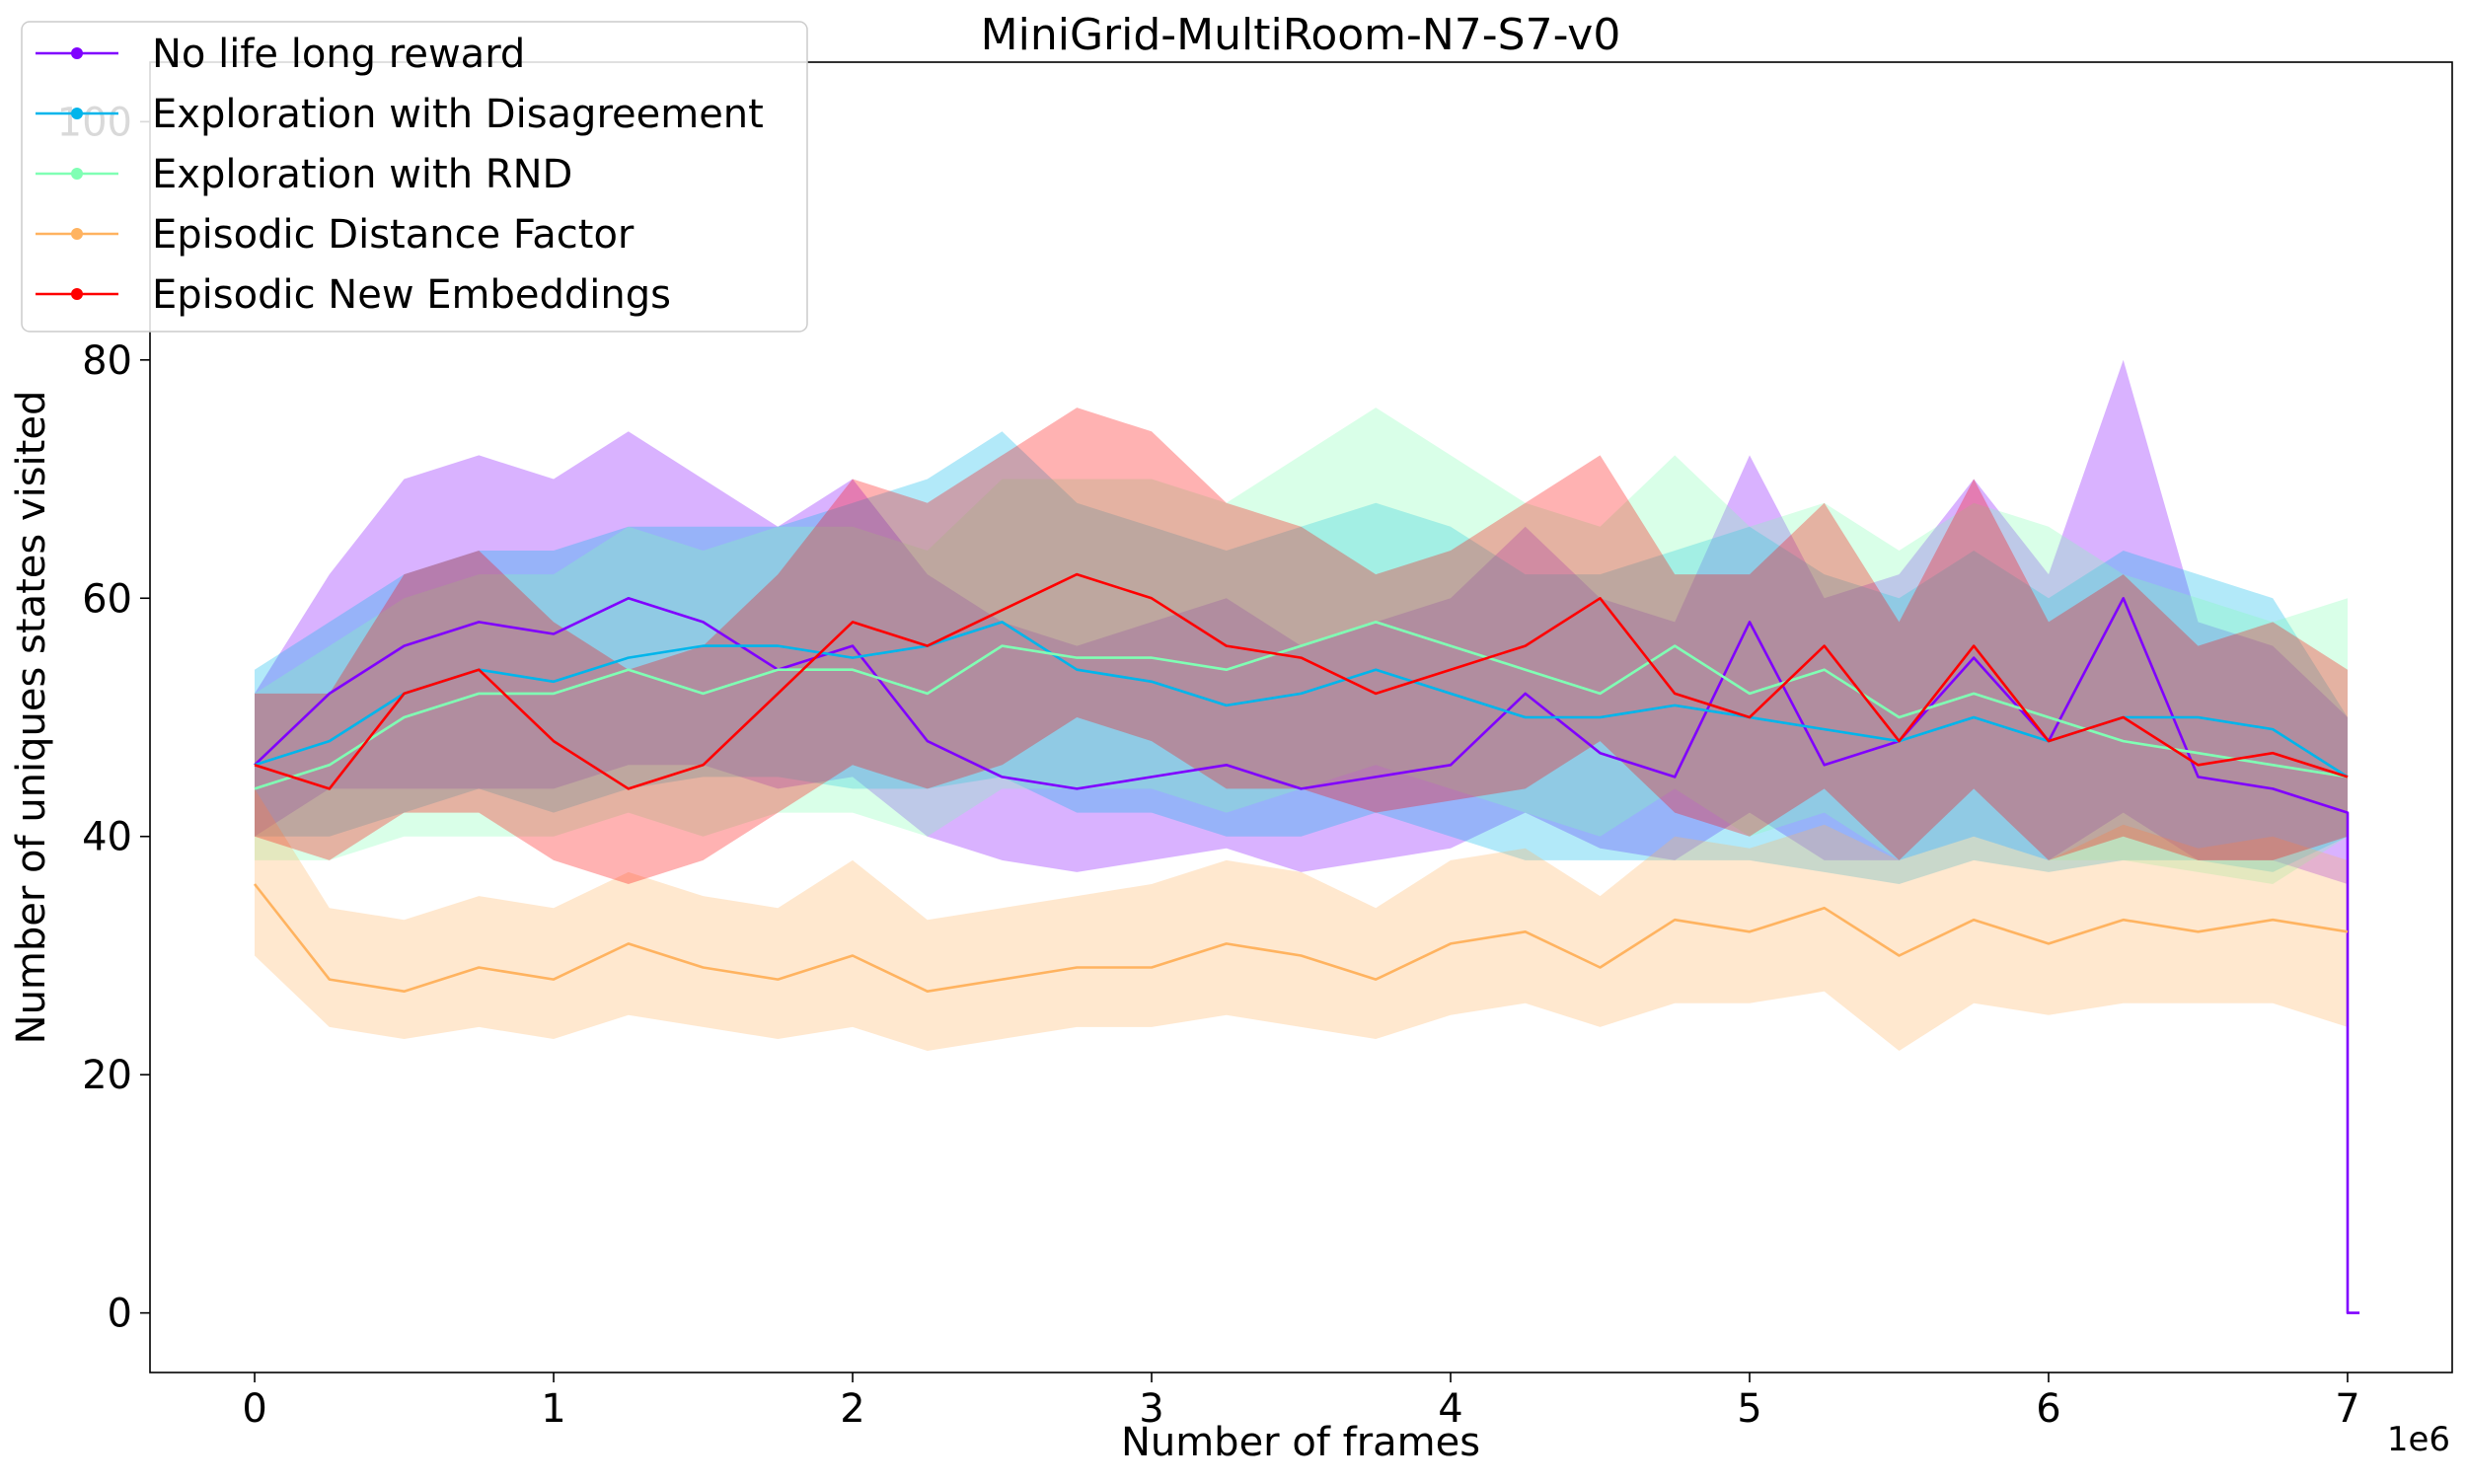 The width and height of the screenshot is (2467, 1484). I want to click on legend-label-1: Exploration with Disagreement, so click(458, 114).